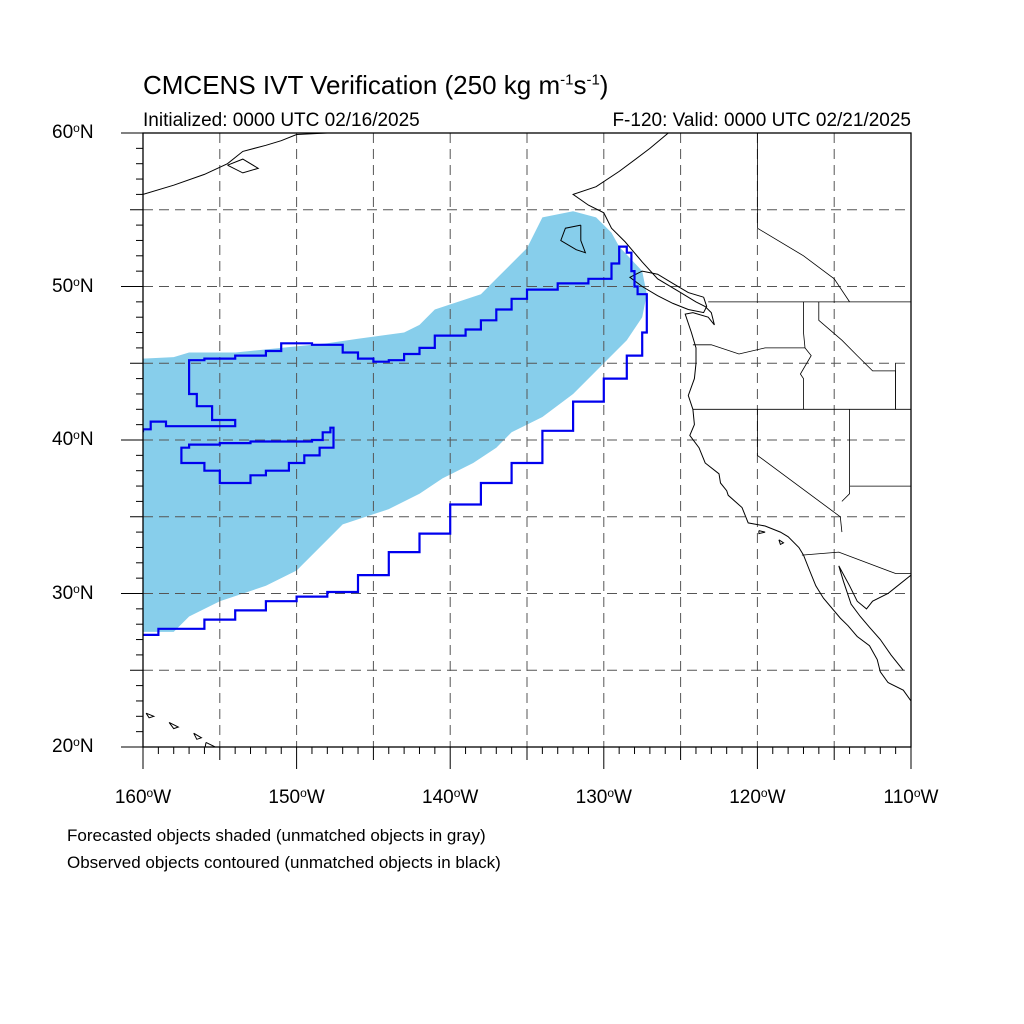  I want to click on lat-label: 30oN, so click(82, 593).